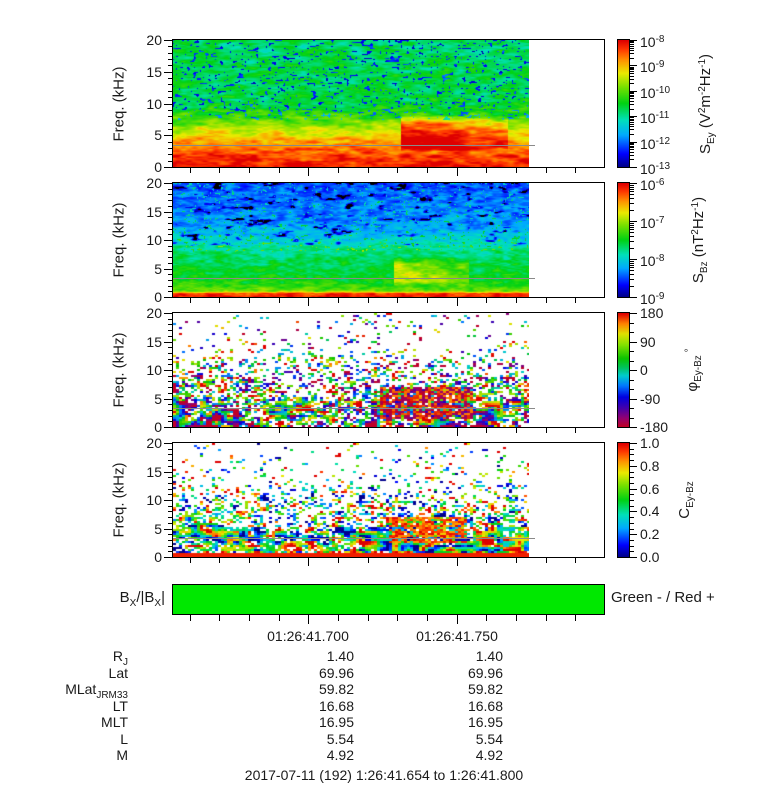 This screenshot has height=796, width=758. I want to click on cb-tick-label: 10-13, so click(655, 169).